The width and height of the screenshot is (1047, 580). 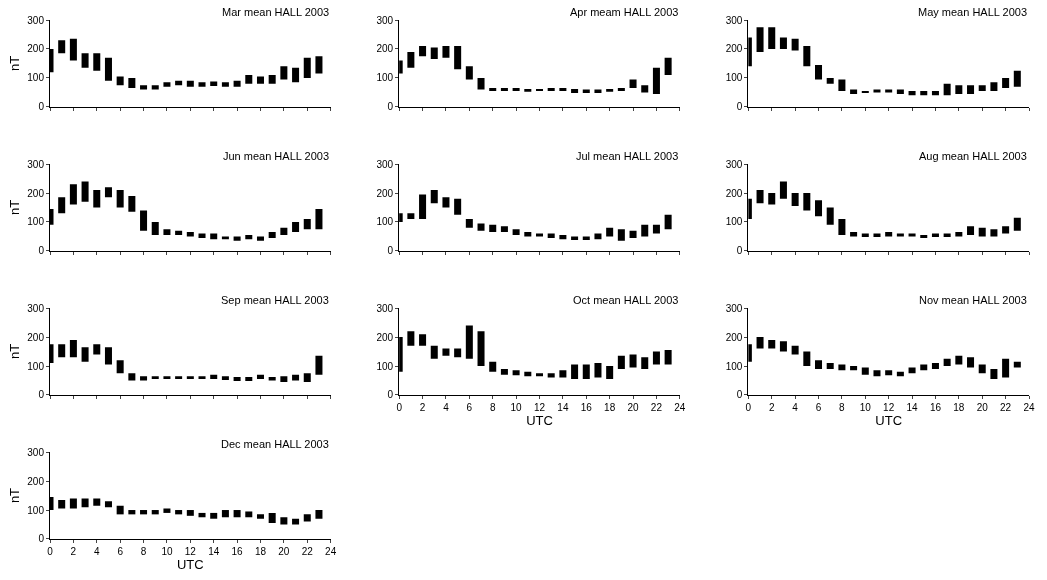 What do you see at coordinates (190, 551) in the screenshot?
I see `x-tick-label: 12` at bounding box center [190, 551].